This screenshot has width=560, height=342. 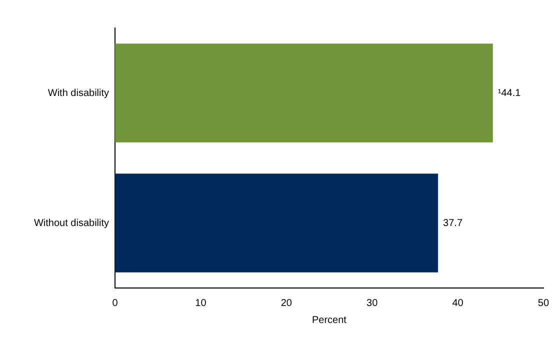 I want to click on data-label: 37.7, so click(x=453, y=223).